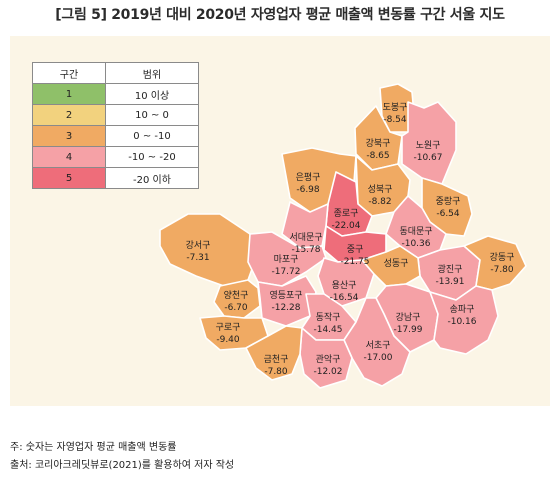 The image size is (560, 481). Describe the element at coordinates (69, 115) in the screenshot. I see `legend-class: 2` at that location.